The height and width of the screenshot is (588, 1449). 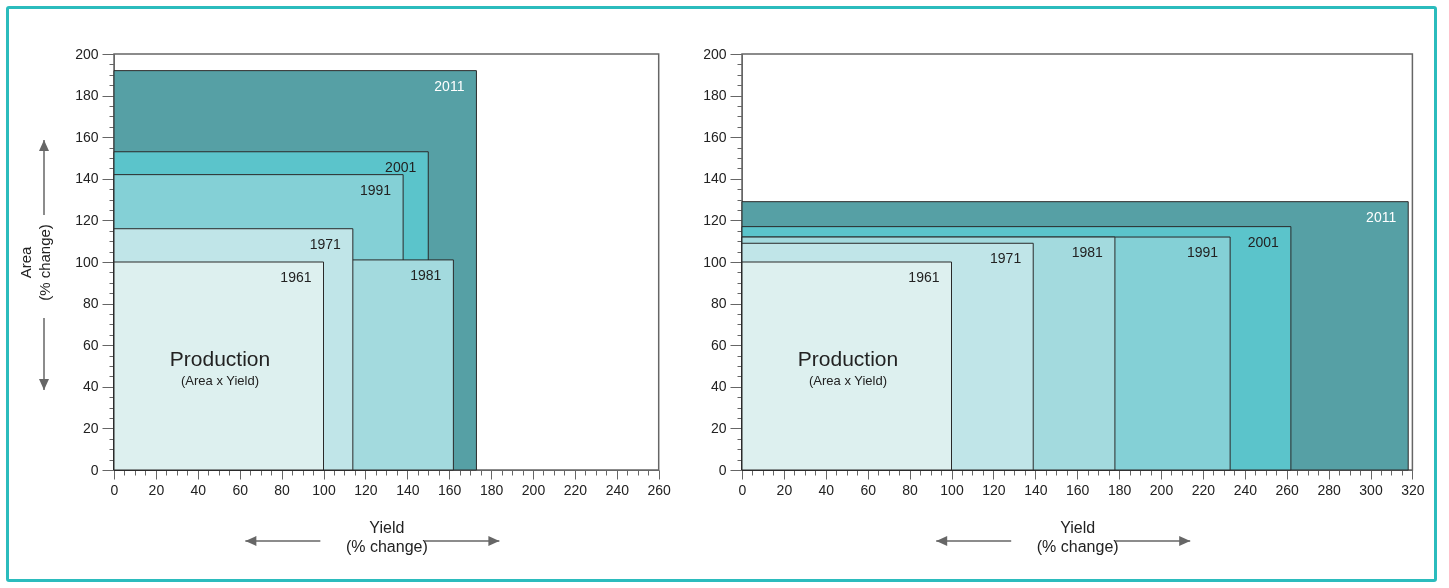 What do you see at coordinates (1371, 489) in the screenshot?
I see `x-tick-label: 300` at bounding box center [1371, 489].